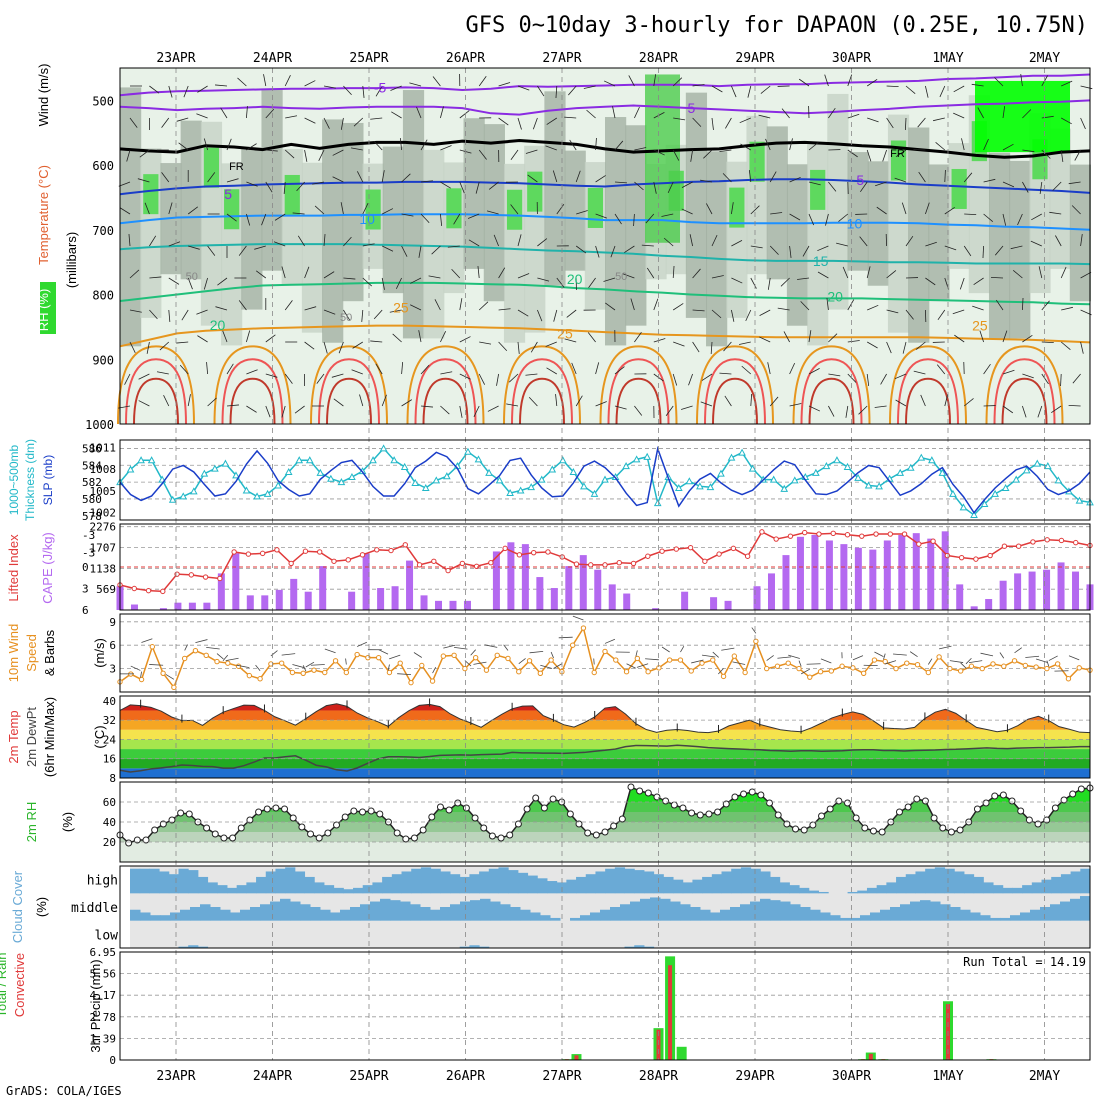  I want to click on contour-label: -5, so click(380, 87).